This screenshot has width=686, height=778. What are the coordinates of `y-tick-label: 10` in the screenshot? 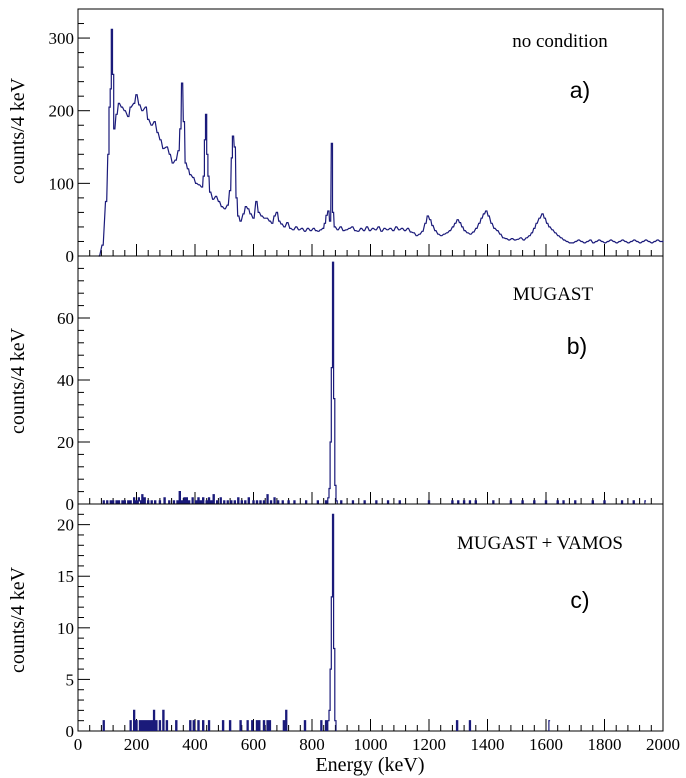 It's located at (65, 628).